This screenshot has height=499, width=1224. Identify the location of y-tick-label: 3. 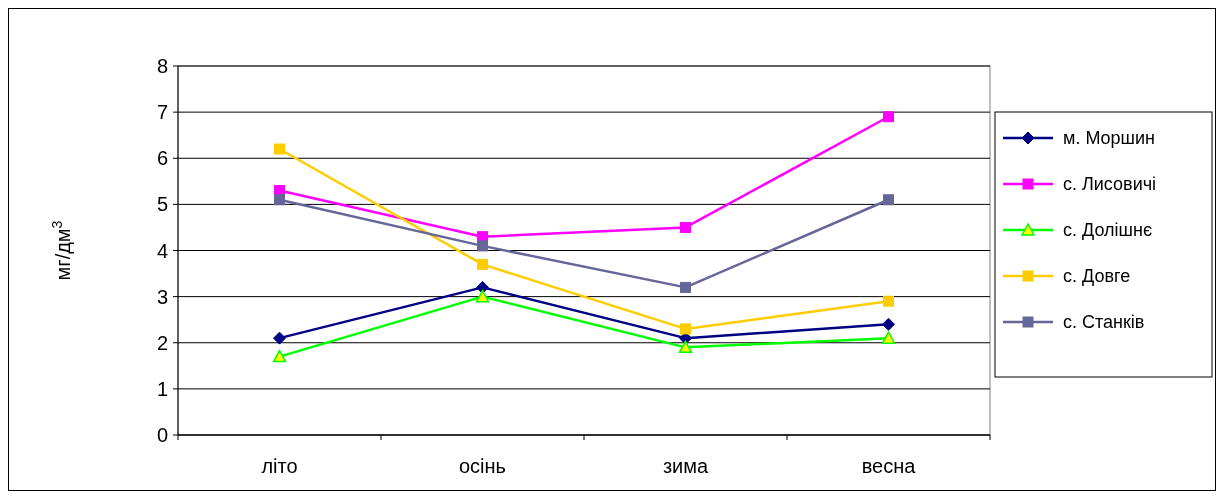
(162, 296).